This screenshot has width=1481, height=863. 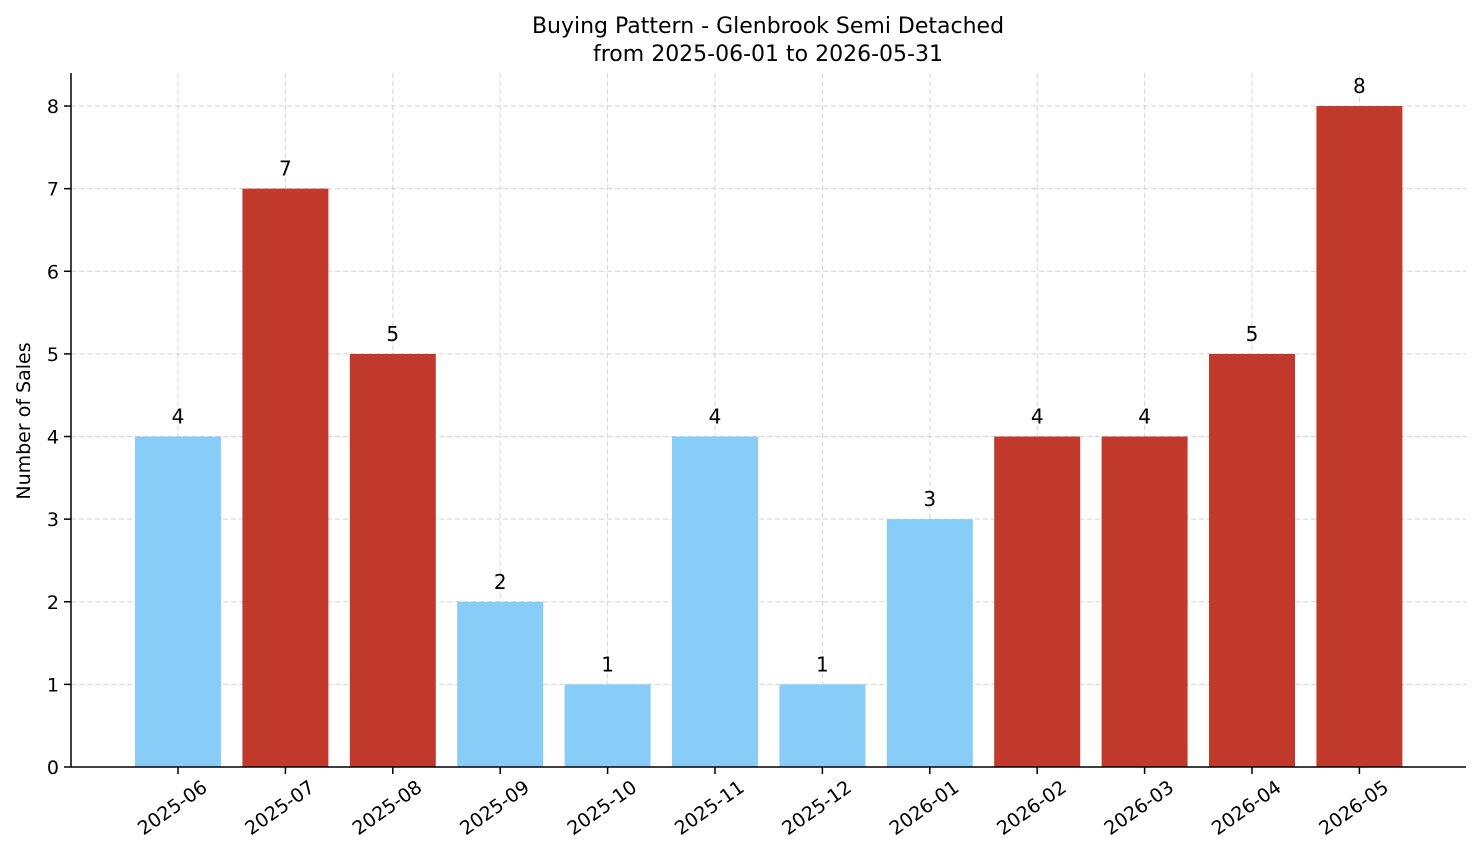 What do you see at coordinates (53, 685) in the screenshot?
I see `y-tick-label: 1` at bounding box center [53, 685].